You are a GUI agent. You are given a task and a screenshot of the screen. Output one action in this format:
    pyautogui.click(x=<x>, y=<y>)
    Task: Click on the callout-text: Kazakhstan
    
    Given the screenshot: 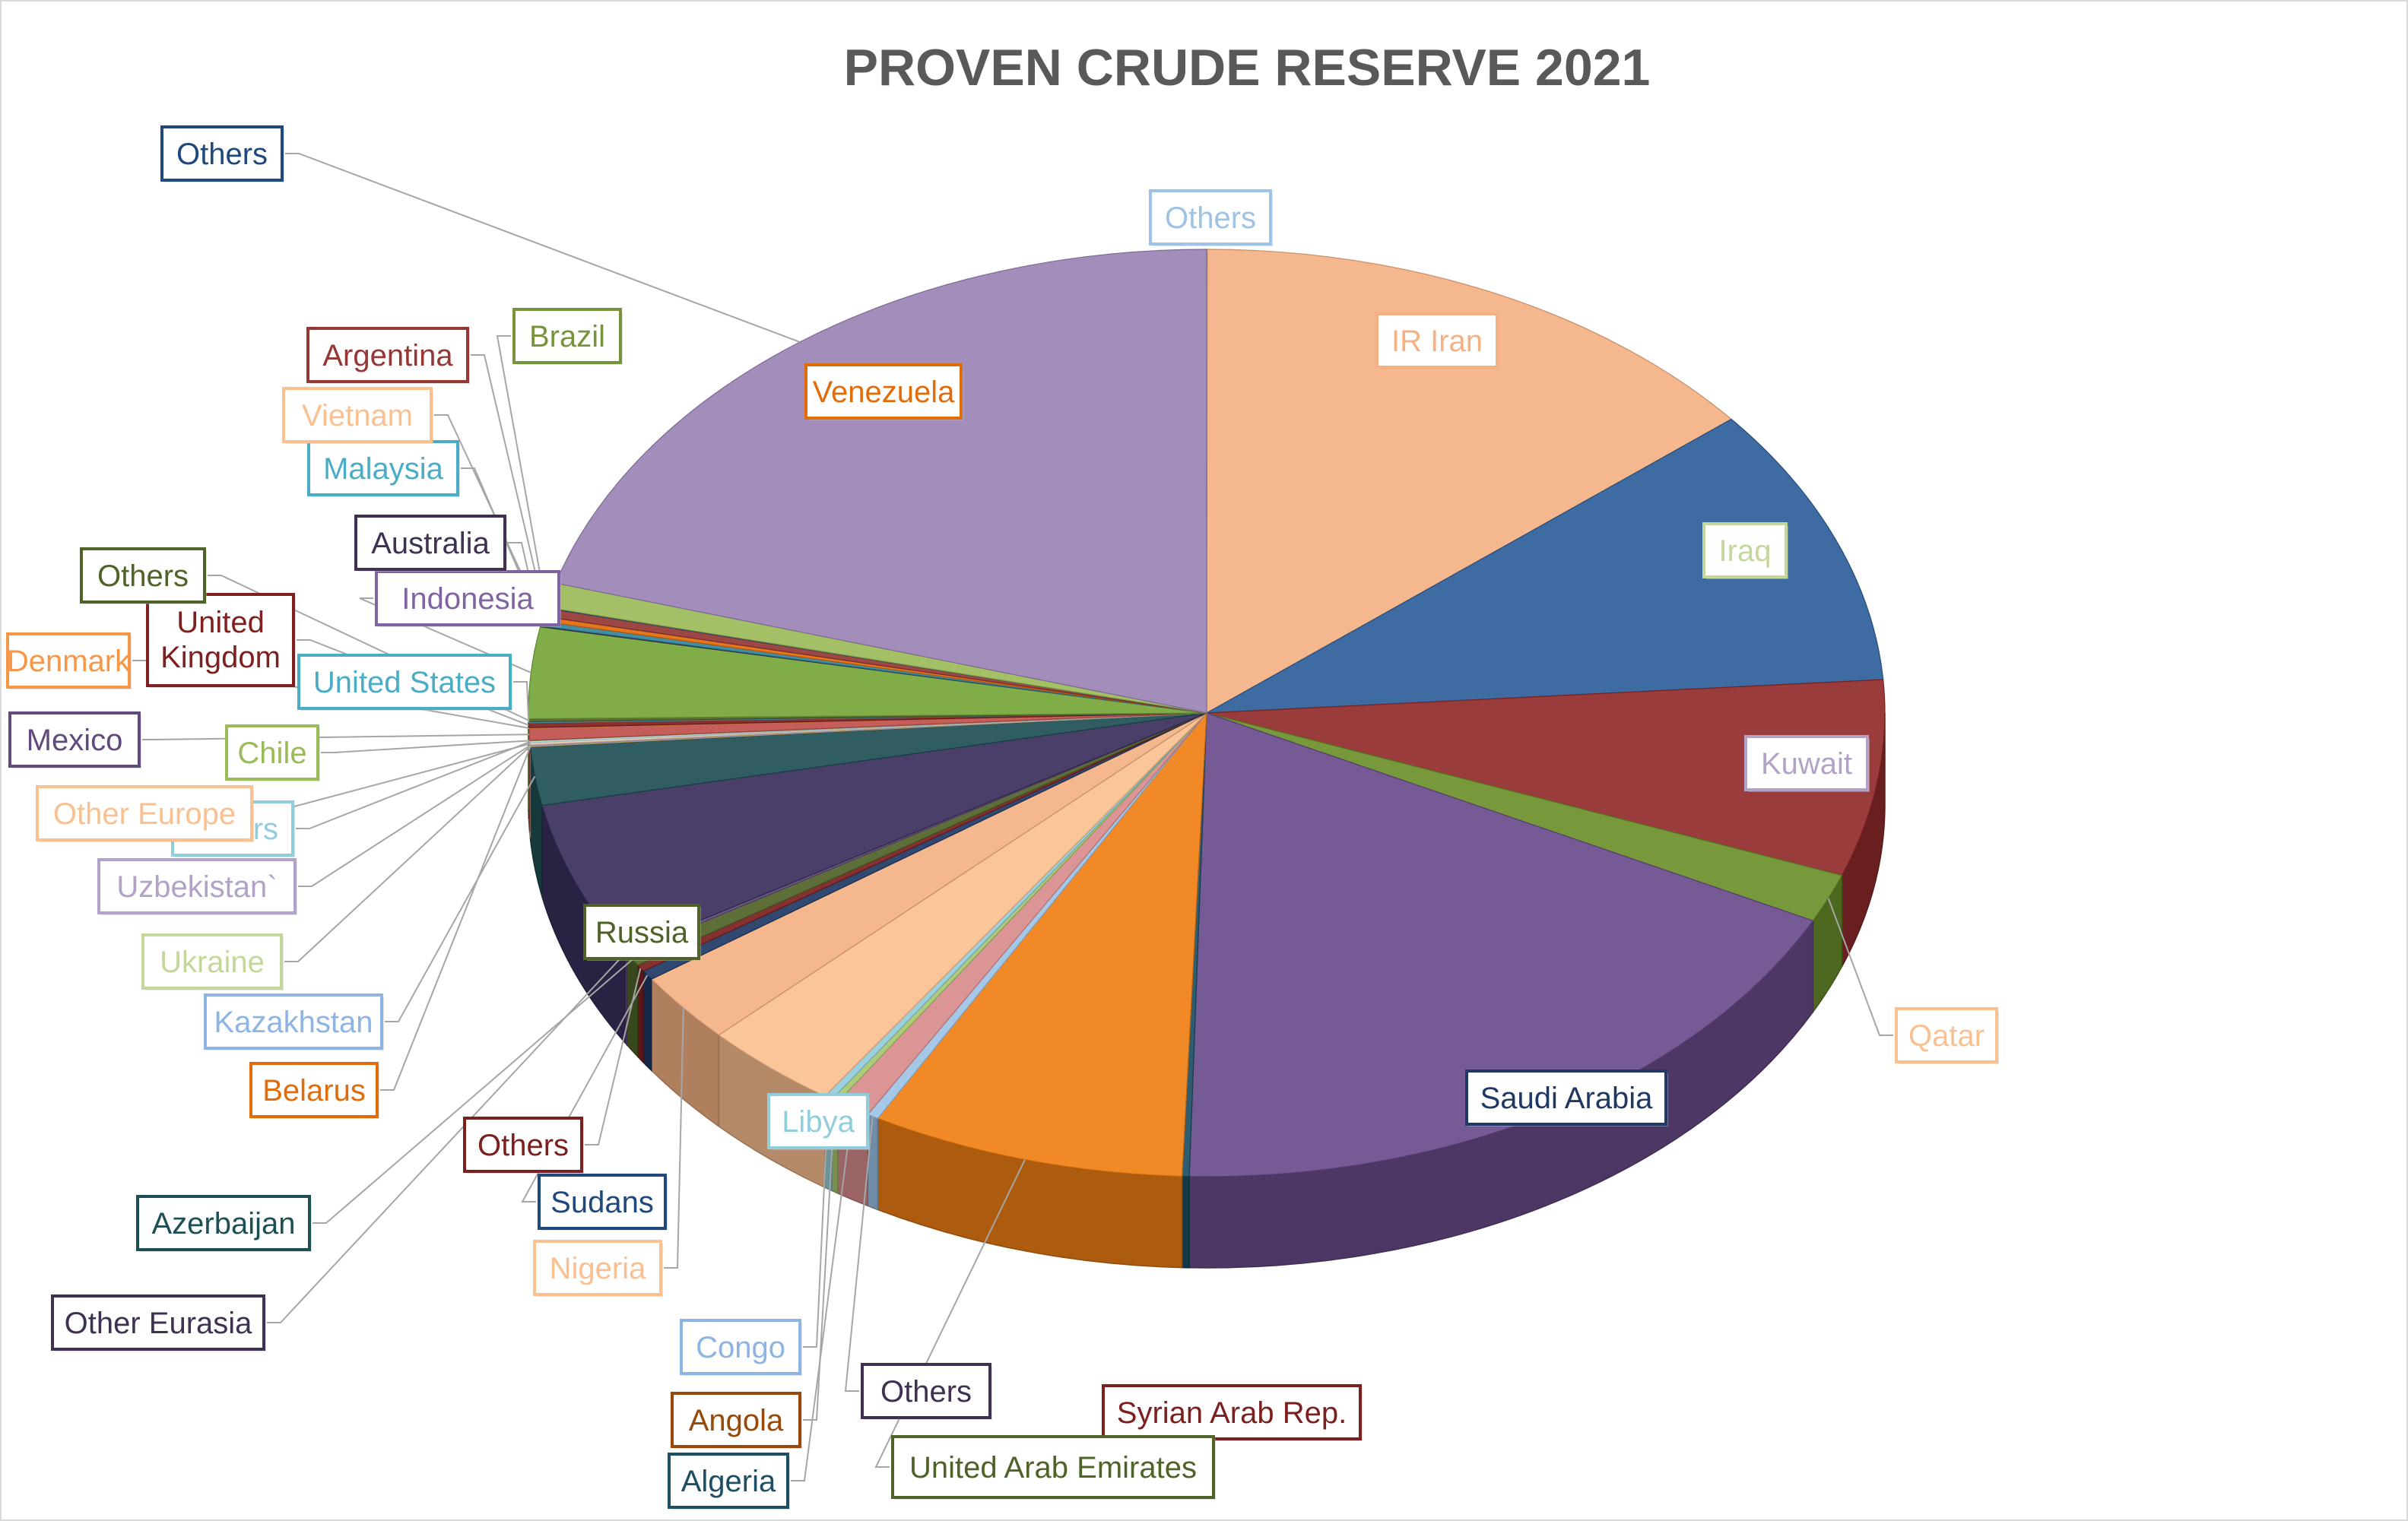 What is the action you would take?
    pyautogui.click(x=293, y=1022)
    